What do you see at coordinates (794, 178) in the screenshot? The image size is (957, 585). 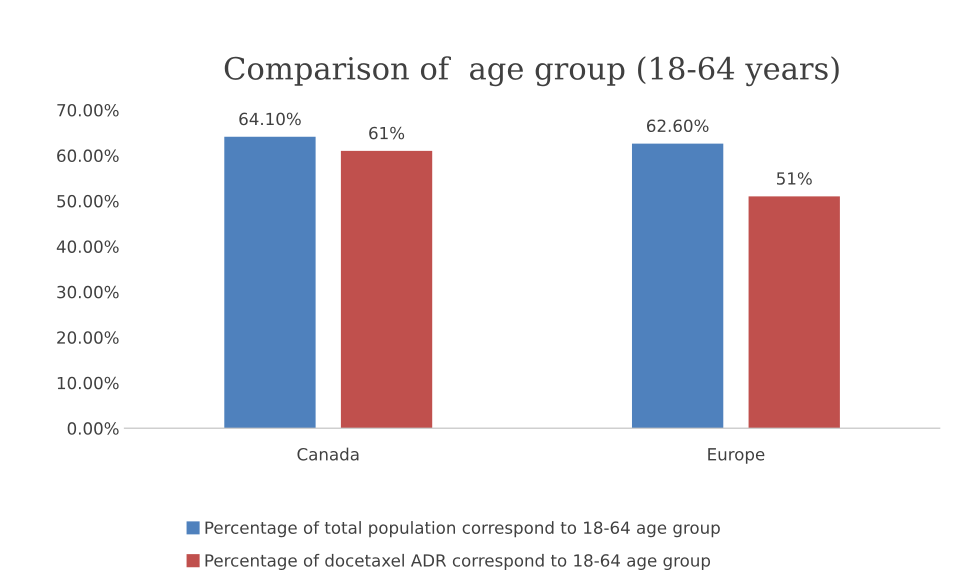 I see `data-label: 51%` at bounding box center [794, 178].